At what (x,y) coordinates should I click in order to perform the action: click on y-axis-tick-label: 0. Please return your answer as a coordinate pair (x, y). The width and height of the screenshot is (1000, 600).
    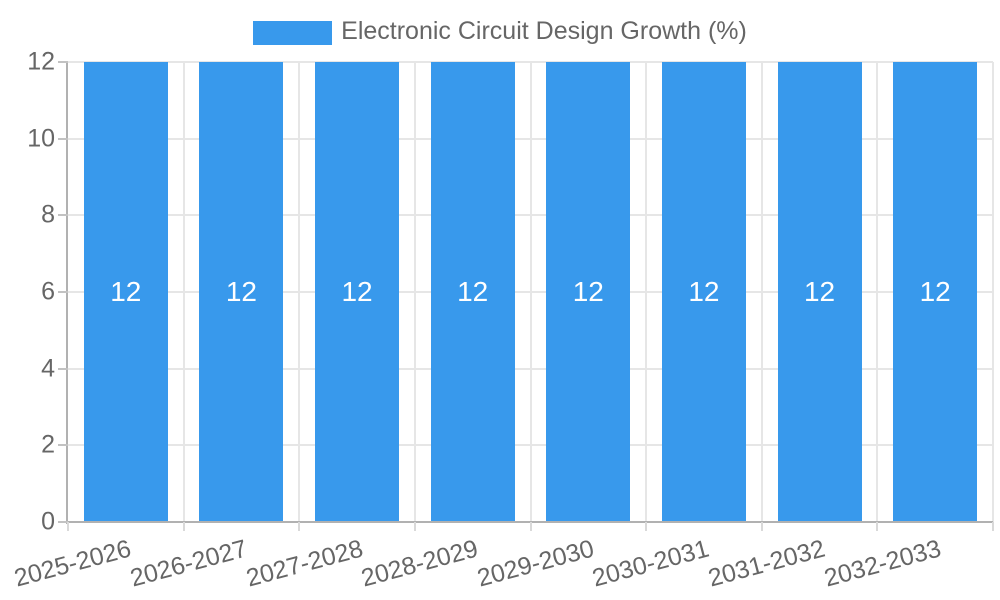
    Looking at the image, I should click on (48, 521).